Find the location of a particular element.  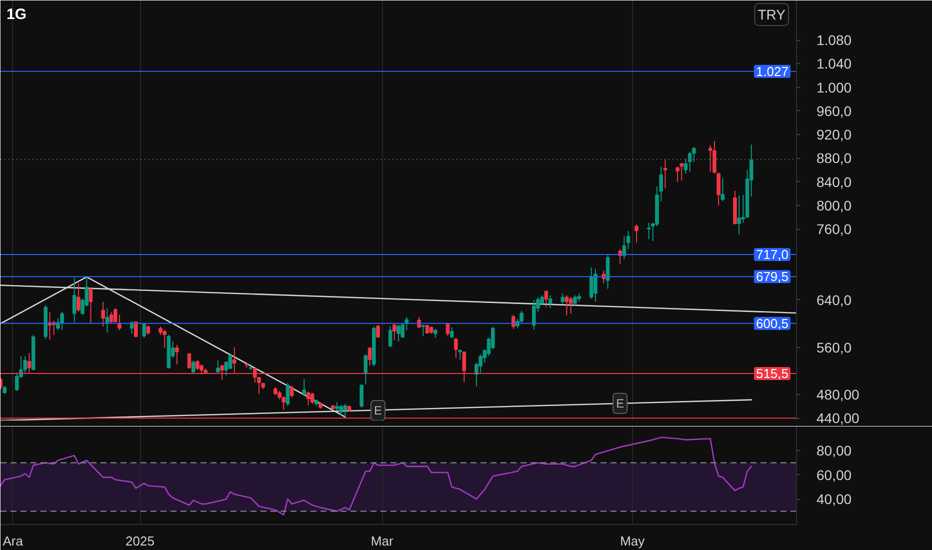

y-tick-label: 60,00 is located at coordinates (834, 474).